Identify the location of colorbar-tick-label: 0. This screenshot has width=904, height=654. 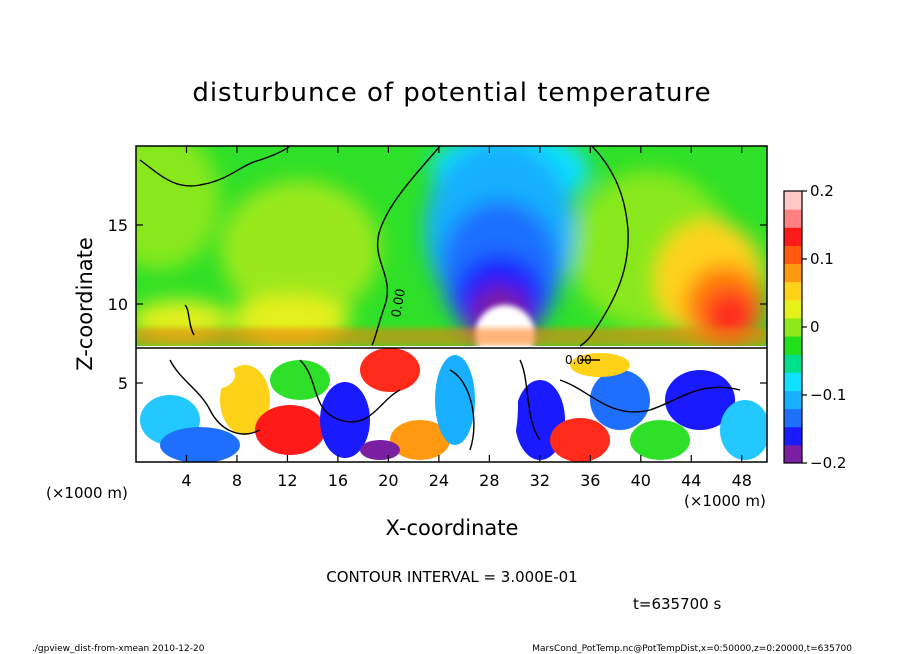
(815, 327).